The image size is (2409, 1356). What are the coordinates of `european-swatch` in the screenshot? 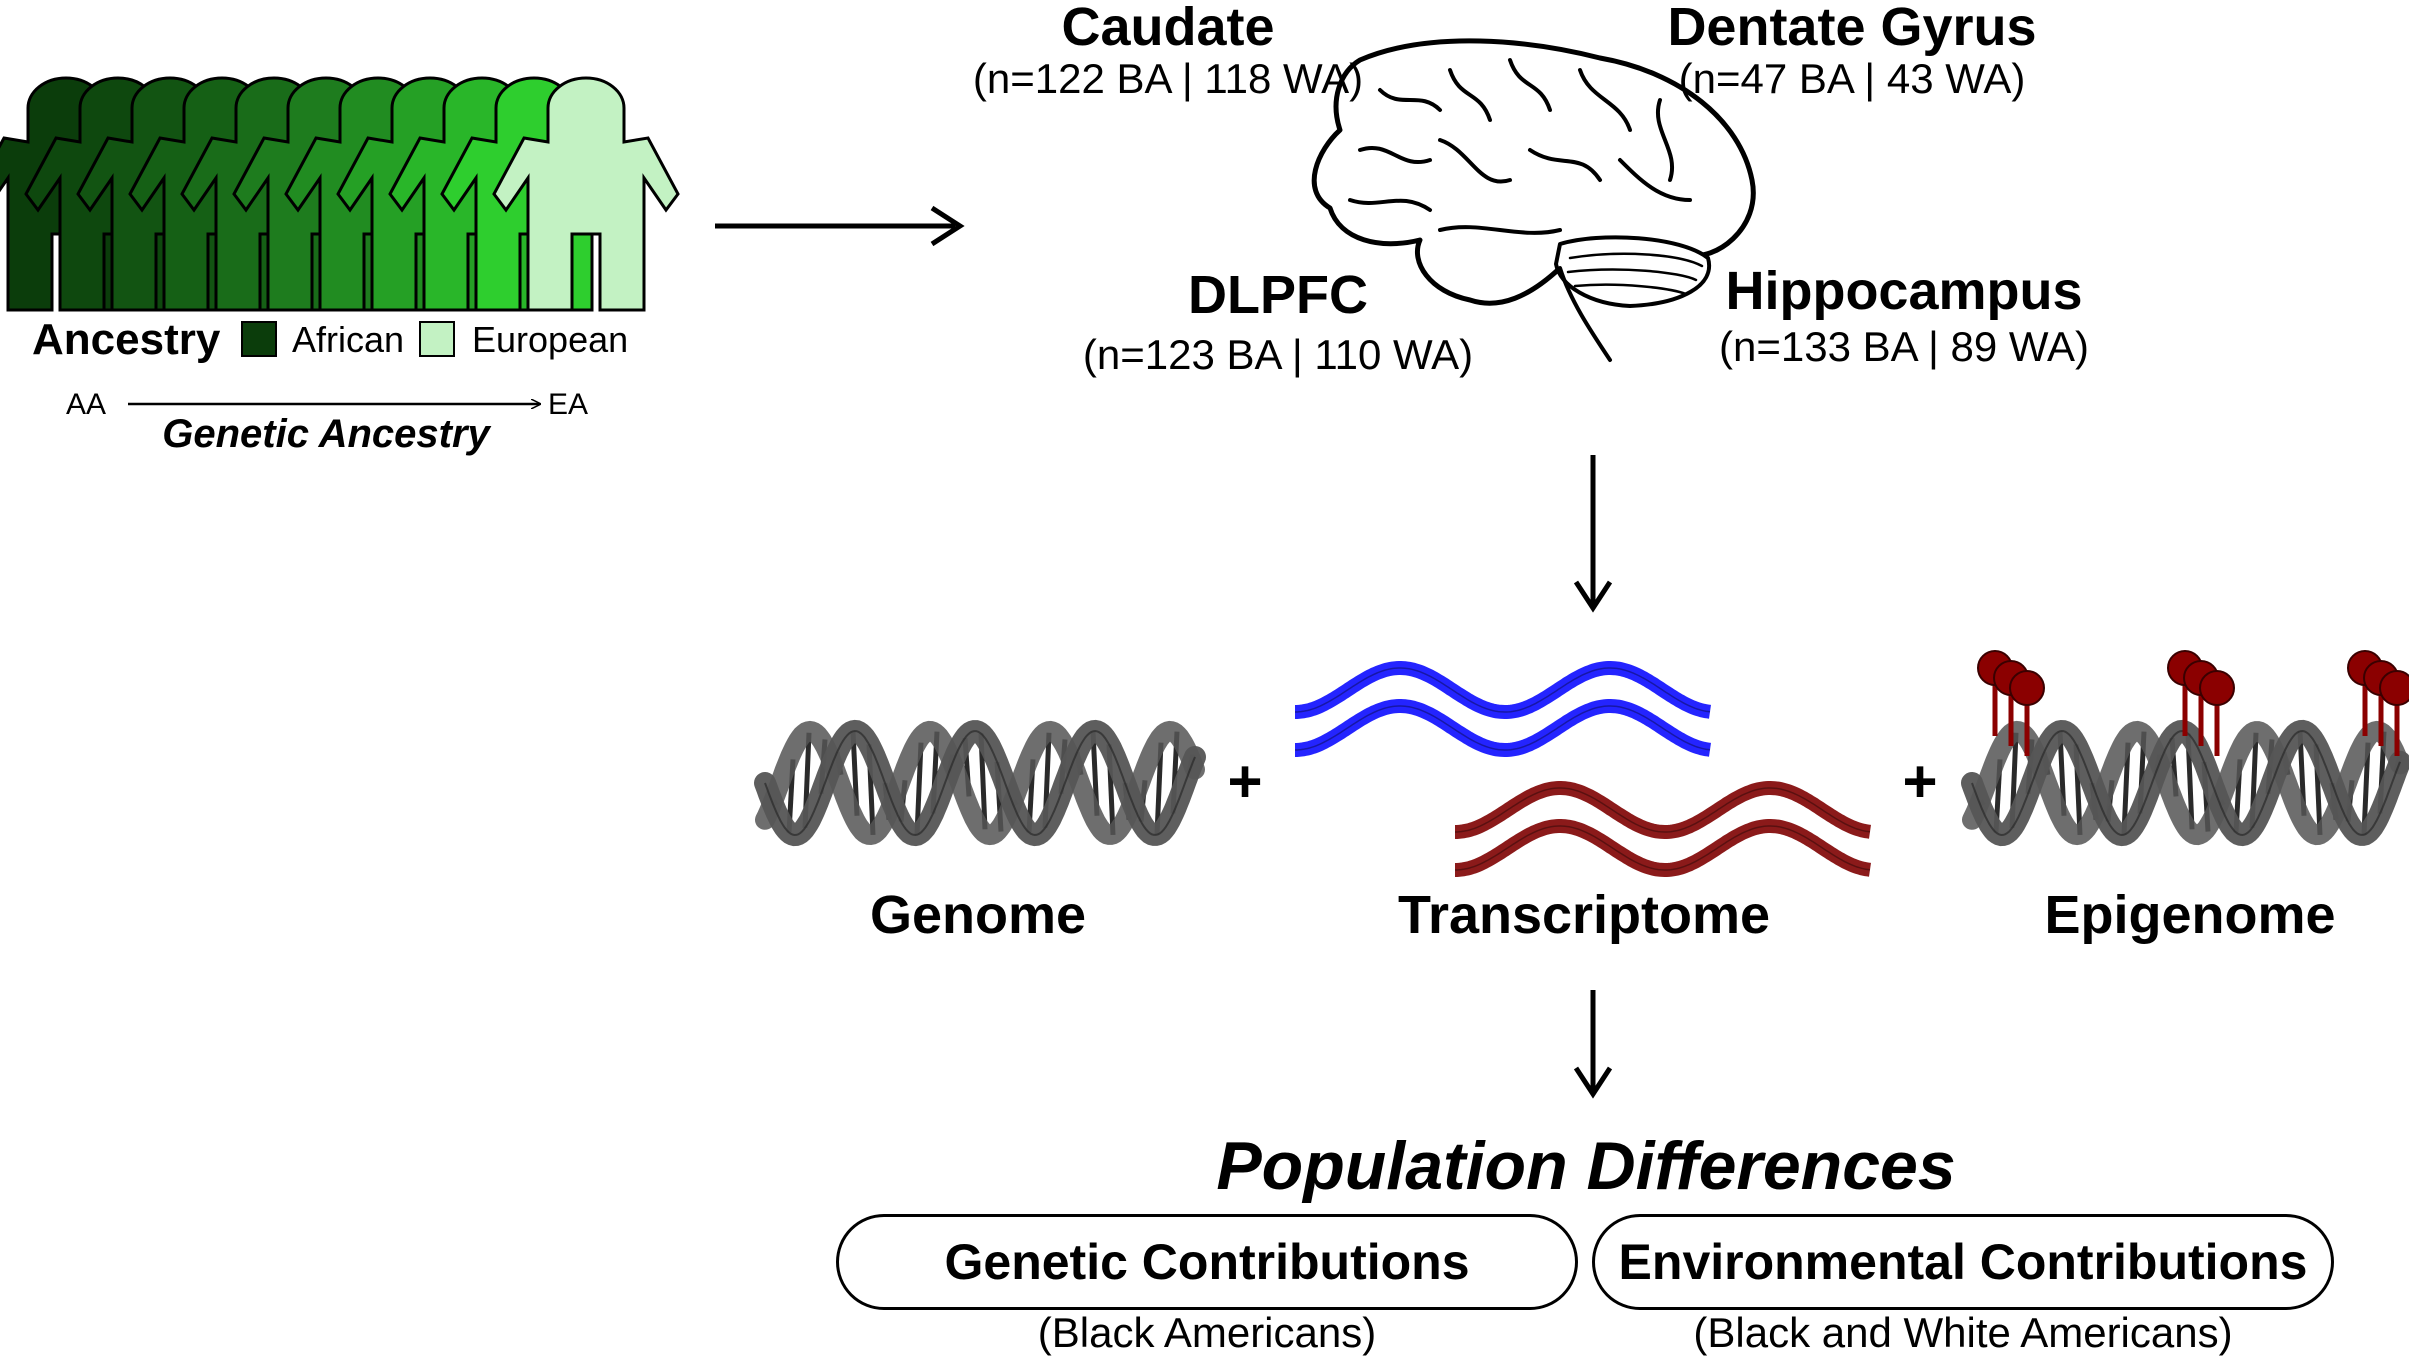 It's located at (437, 339).